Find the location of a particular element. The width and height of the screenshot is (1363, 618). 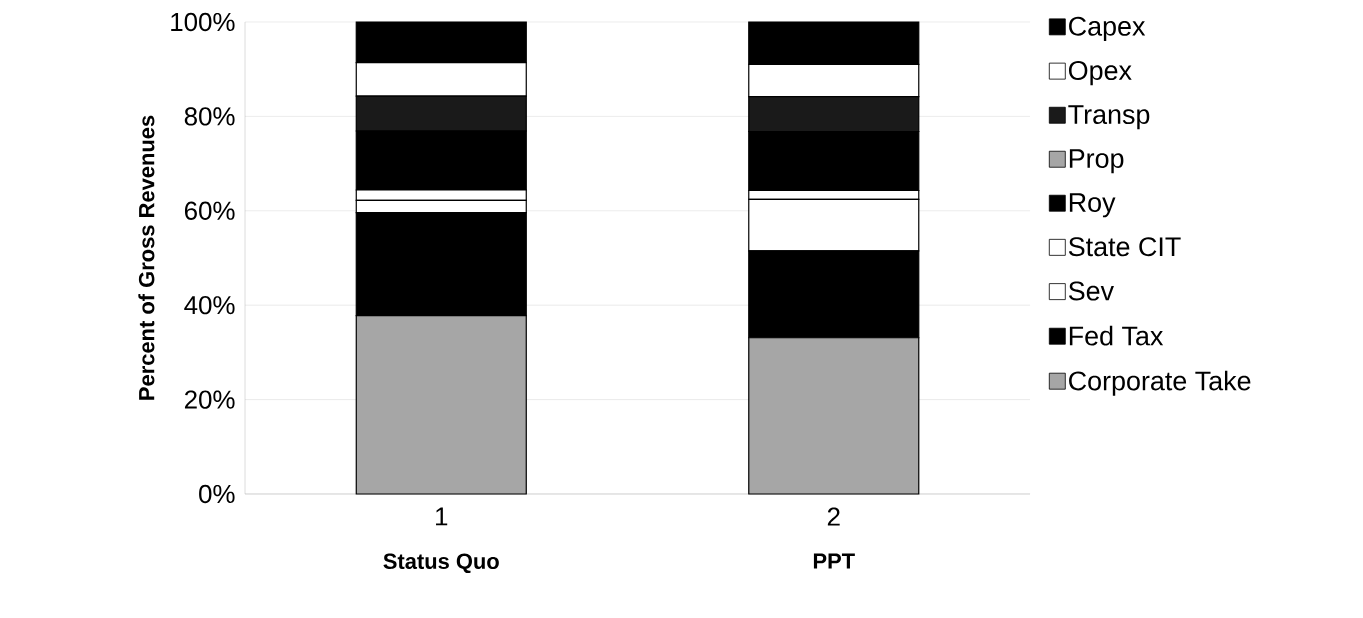

legend-label: Prop is located at coordinates (1096, 161).